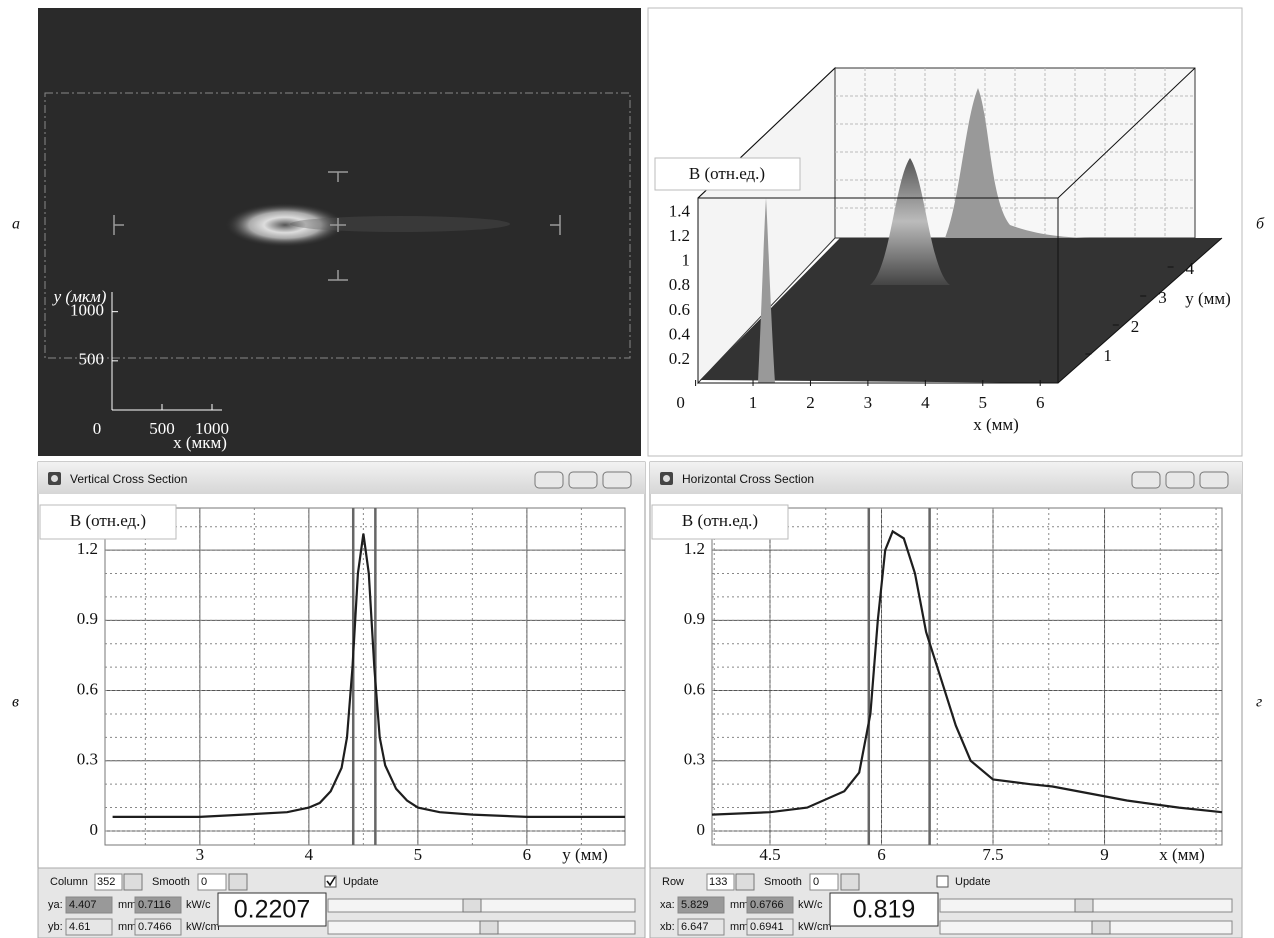 Image resolution: width=1274 pixels, height=938 pixels. Describe the element at coordinates (992, 854) in the screenshot. I see `x-tick-label: 7.5` at that location.